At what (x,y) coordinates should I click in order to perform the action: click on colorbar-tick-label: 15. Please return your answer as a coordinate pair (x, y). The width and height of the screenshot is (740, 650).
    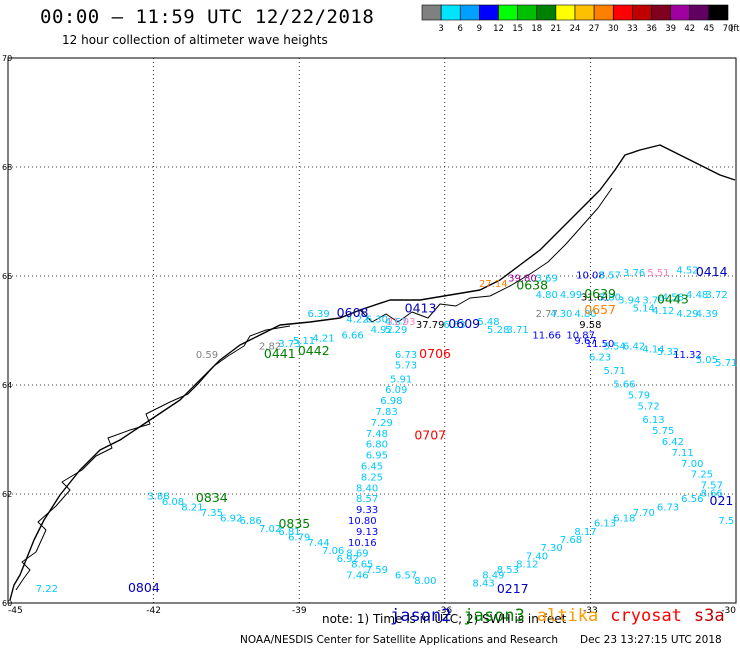
    Looking at the image, I should click on (517, 29).